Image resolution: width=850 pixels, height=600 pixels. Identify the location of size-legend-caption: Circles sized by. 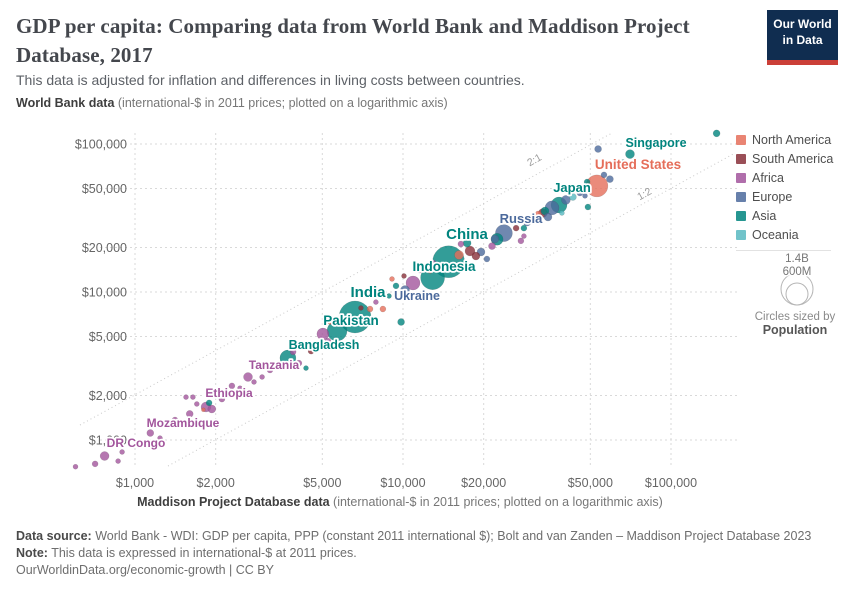
(795, 317).